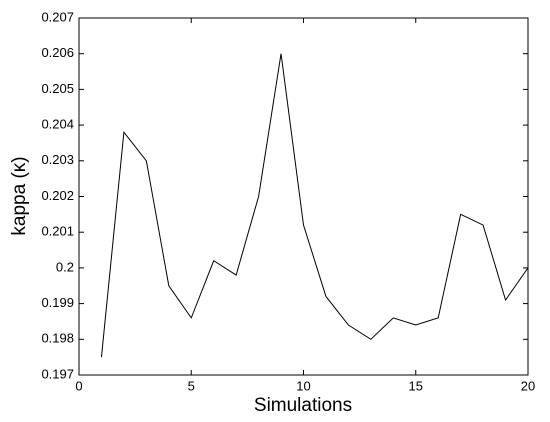 The image size is (550, 422). Describe the element at coordinates (416, 385) in the screenshot. I see `x-tick-label: 15` at that location.